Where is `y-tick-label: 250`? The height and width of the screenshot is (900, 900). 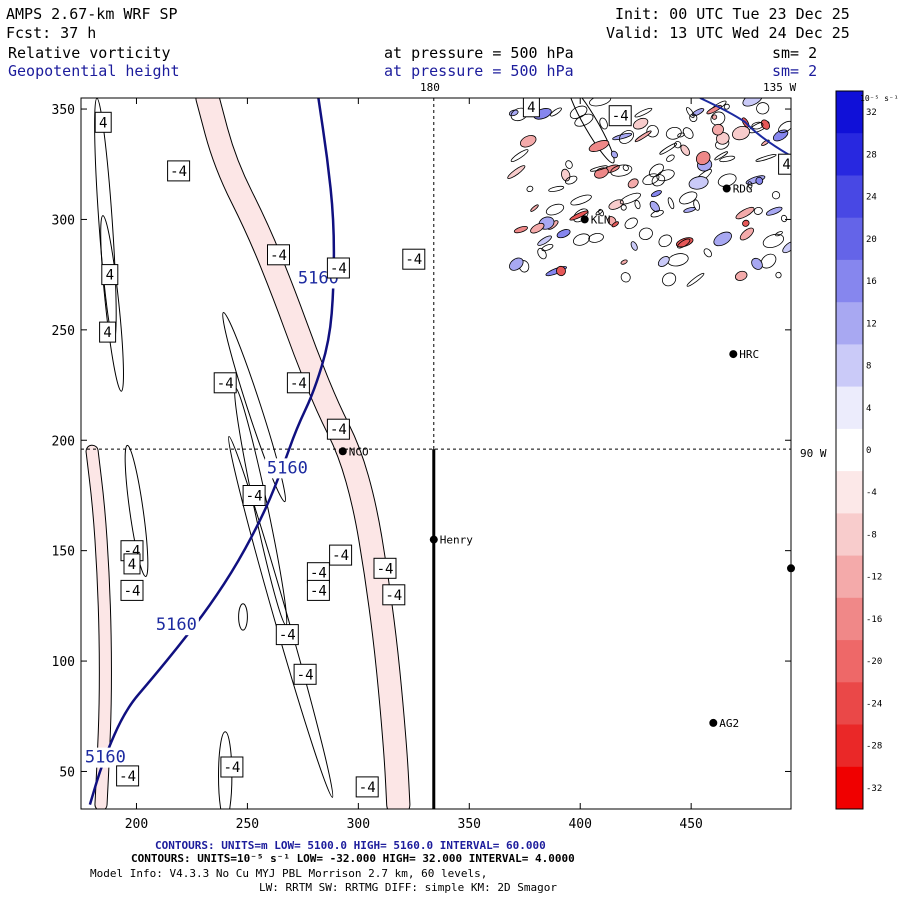
y-tick-label: 250 is located at coordinates (63, 331).